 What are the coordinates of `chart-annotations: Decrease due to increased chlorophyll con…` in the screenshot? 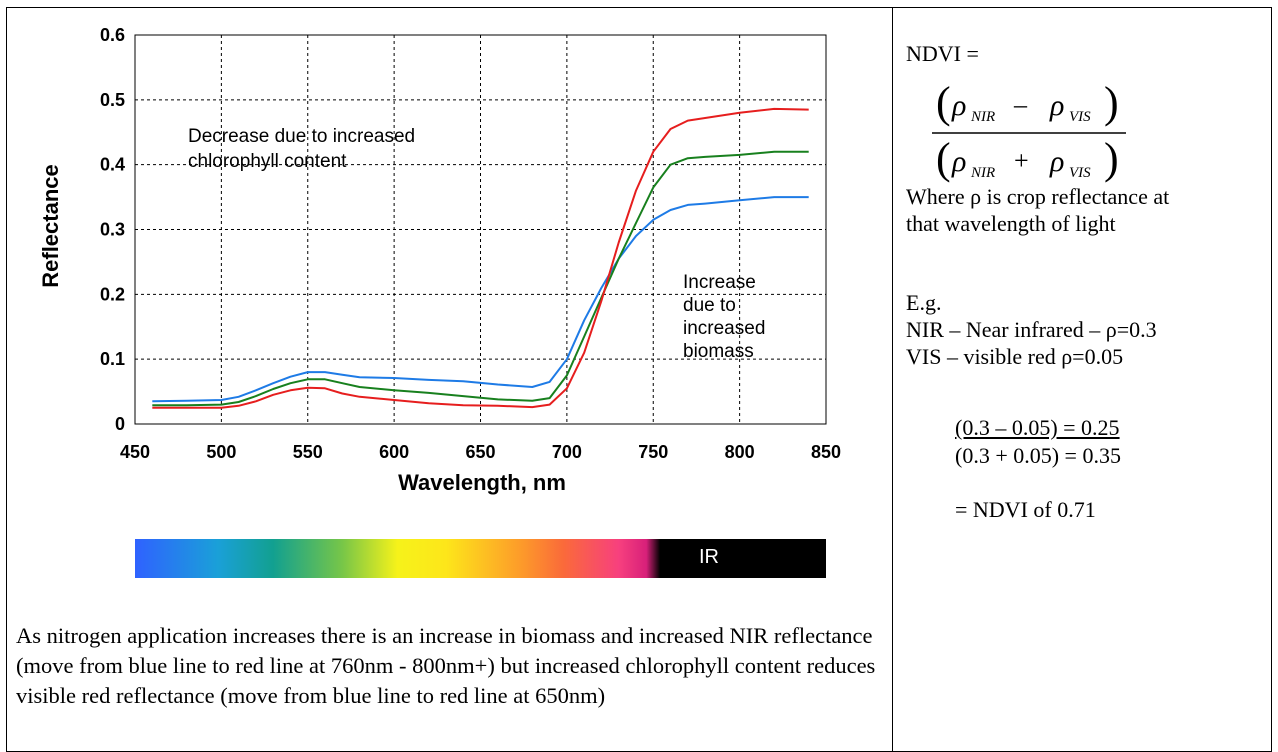 It's located at (476, 244).